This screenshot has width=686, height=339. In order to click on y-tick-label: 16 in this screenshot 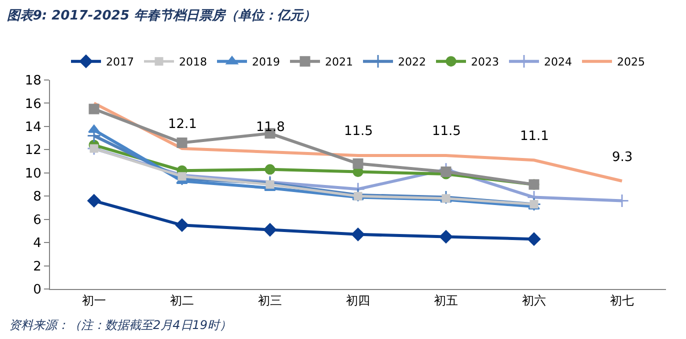, I will do `click(33, 104)`.